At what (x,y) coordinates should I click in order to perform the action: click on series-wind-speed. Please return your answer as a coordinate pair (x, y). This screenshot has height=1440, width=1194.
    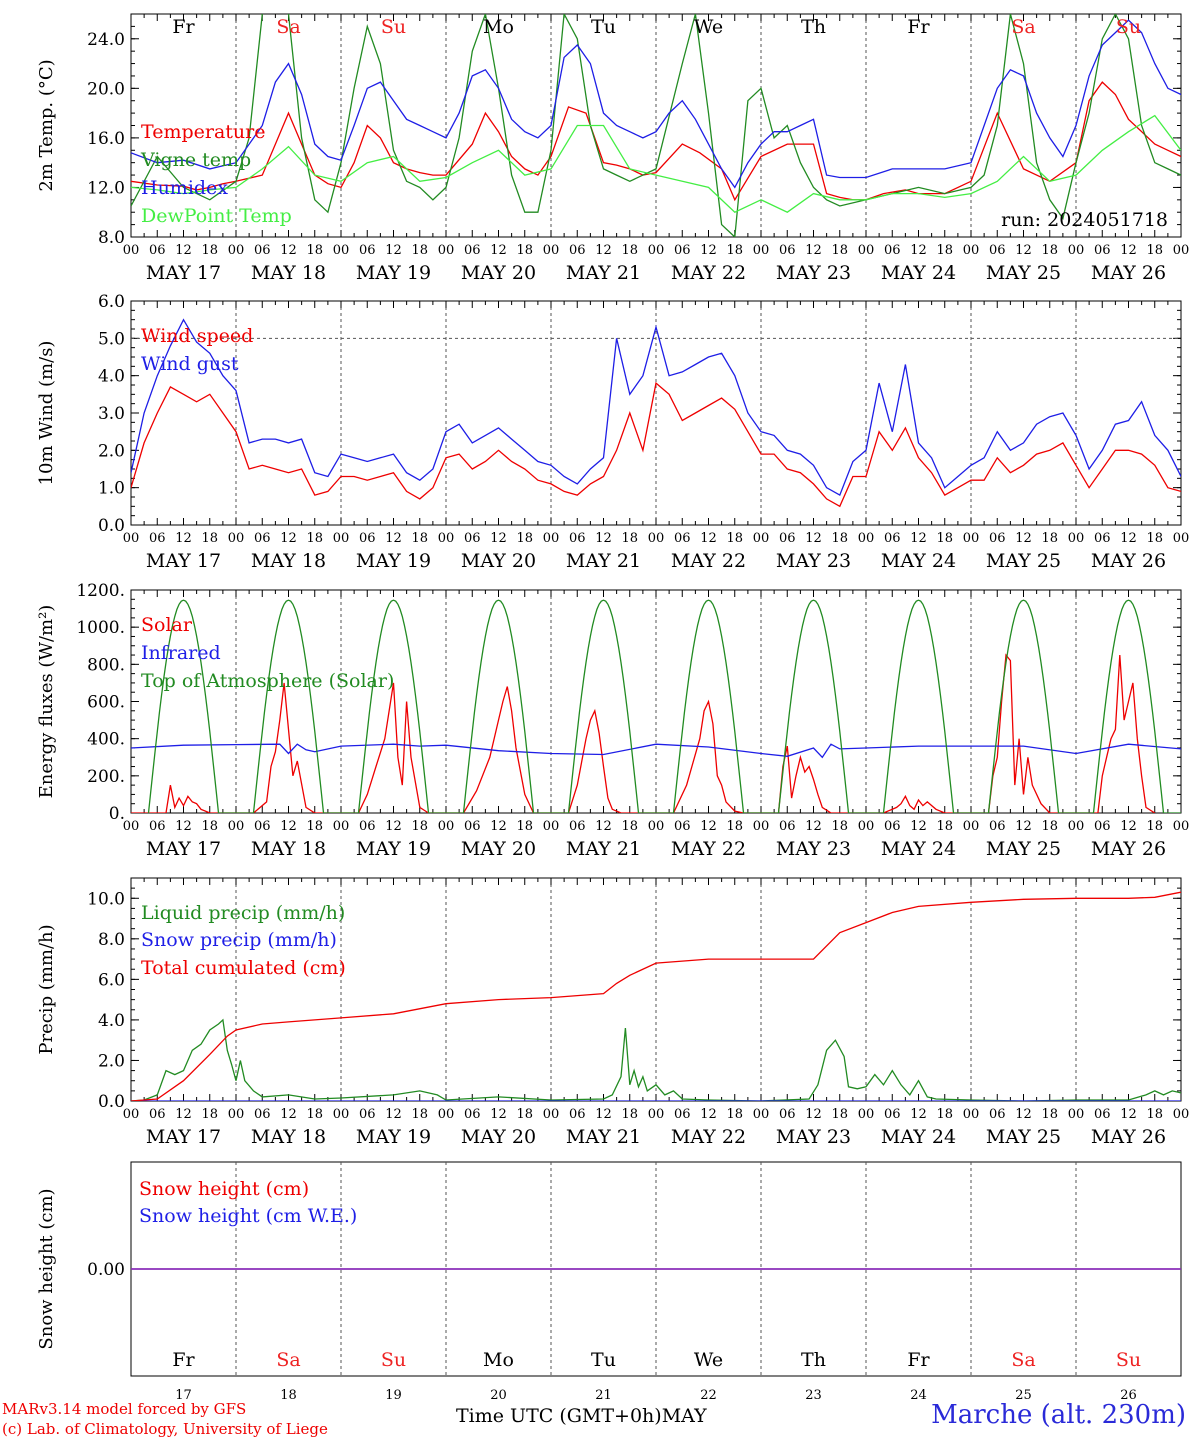
    Looking at the image, I should click on (656, 444).